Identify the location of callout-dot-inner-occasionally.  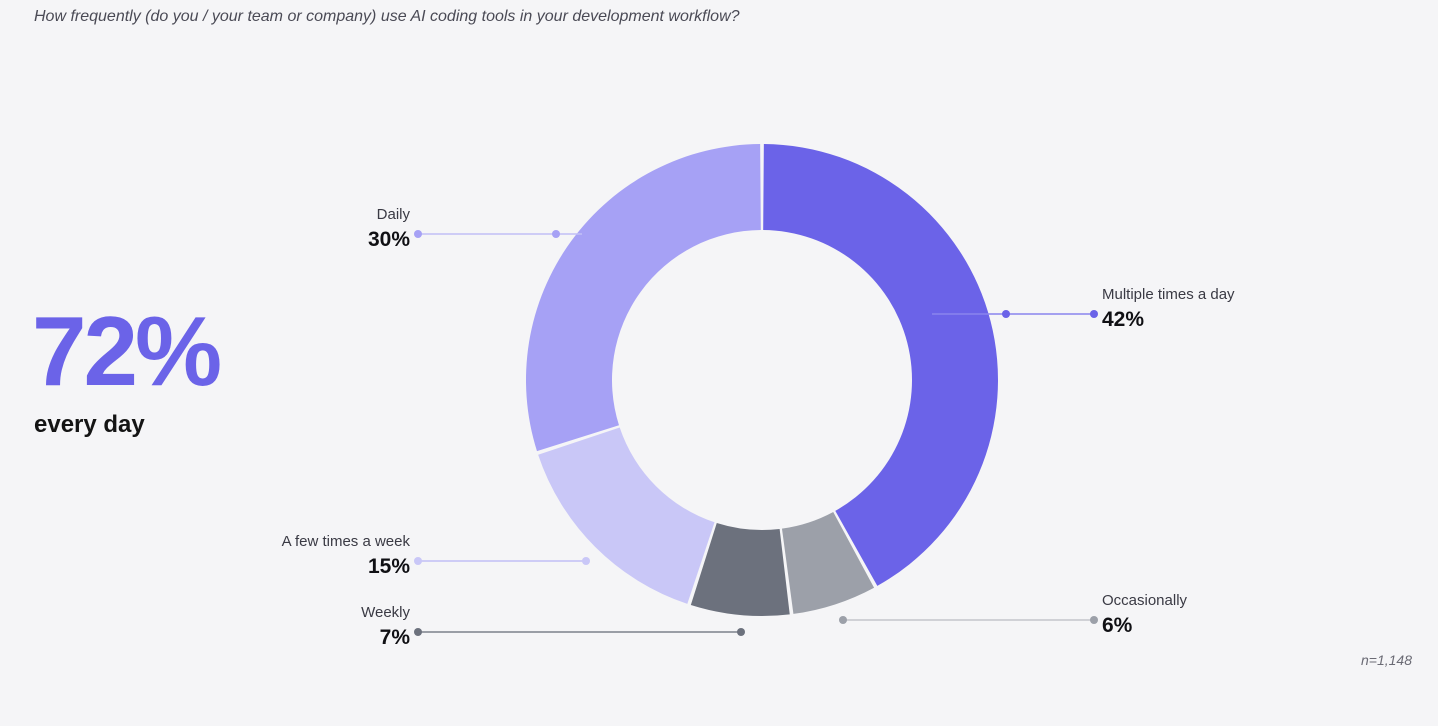
(843, 620).